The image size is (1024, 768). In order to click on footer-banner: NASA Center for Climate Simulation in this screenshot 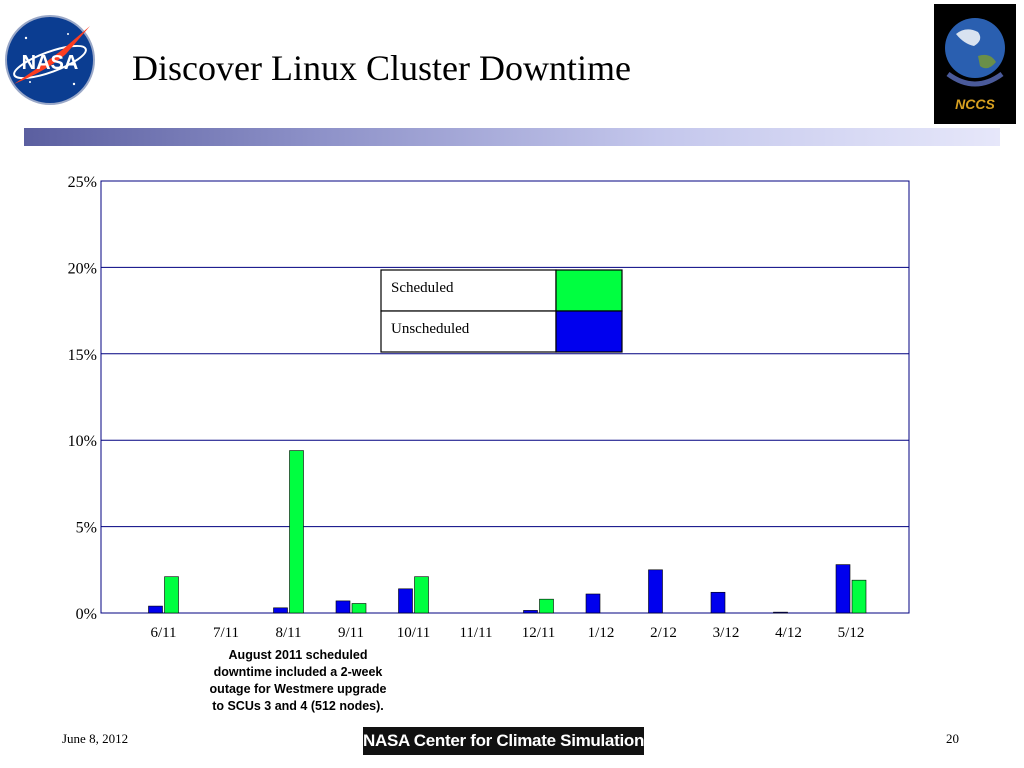, I will do `click(503, 741)`.